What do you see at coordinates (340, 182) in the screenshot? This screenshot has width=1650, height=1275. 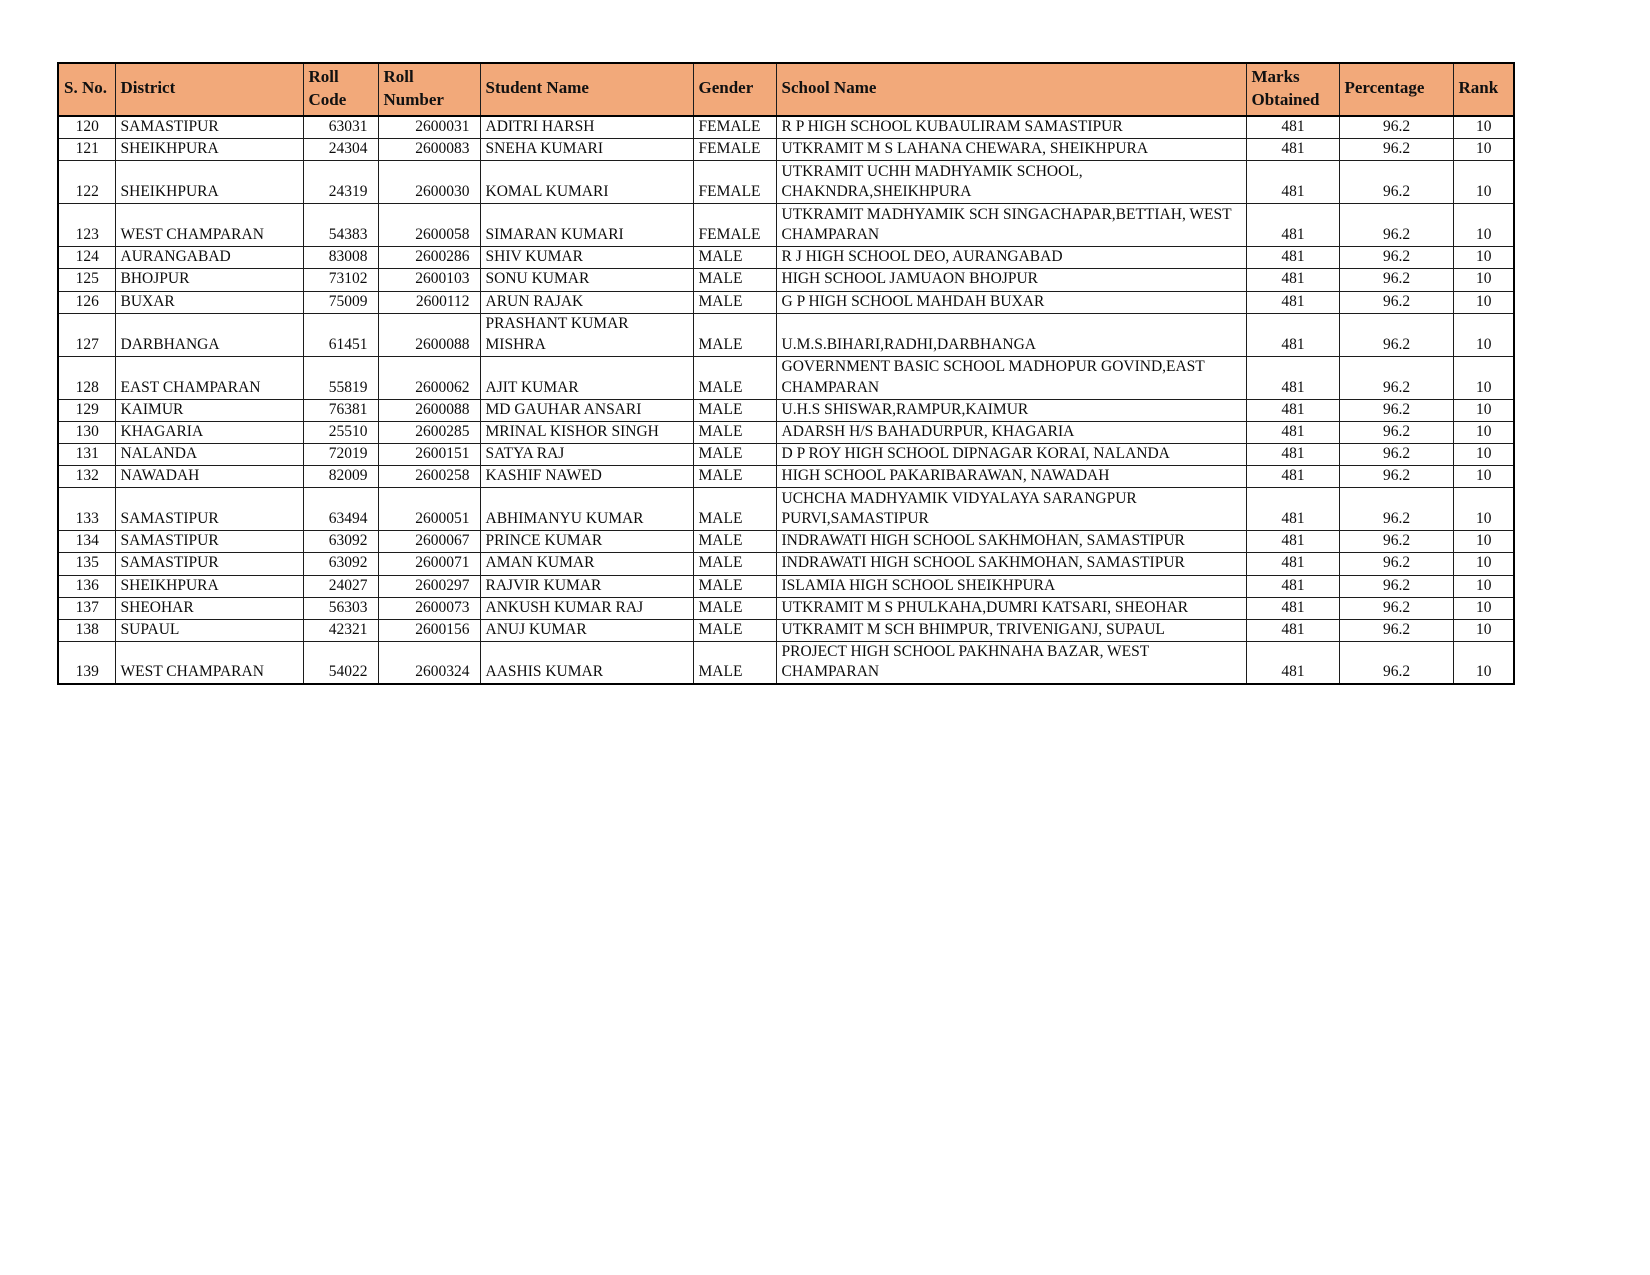 I see `cell-roll_code: 24319` at bounding box center [340, 182].